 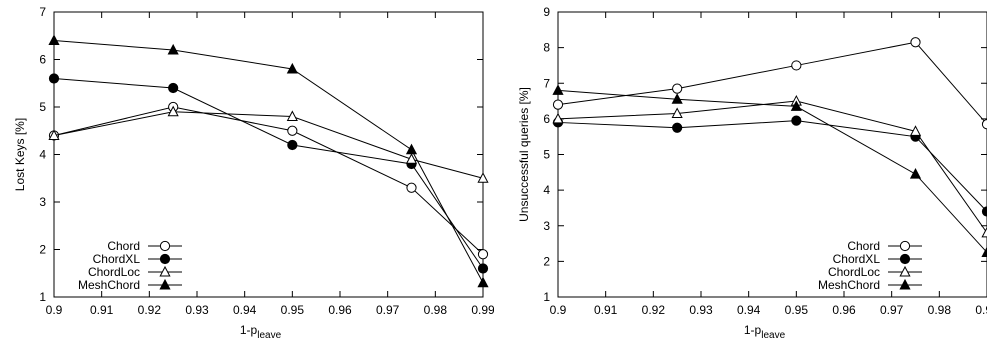 I want to click on y-axis-label: Lost Keys [%], so click(x=20, y=154).